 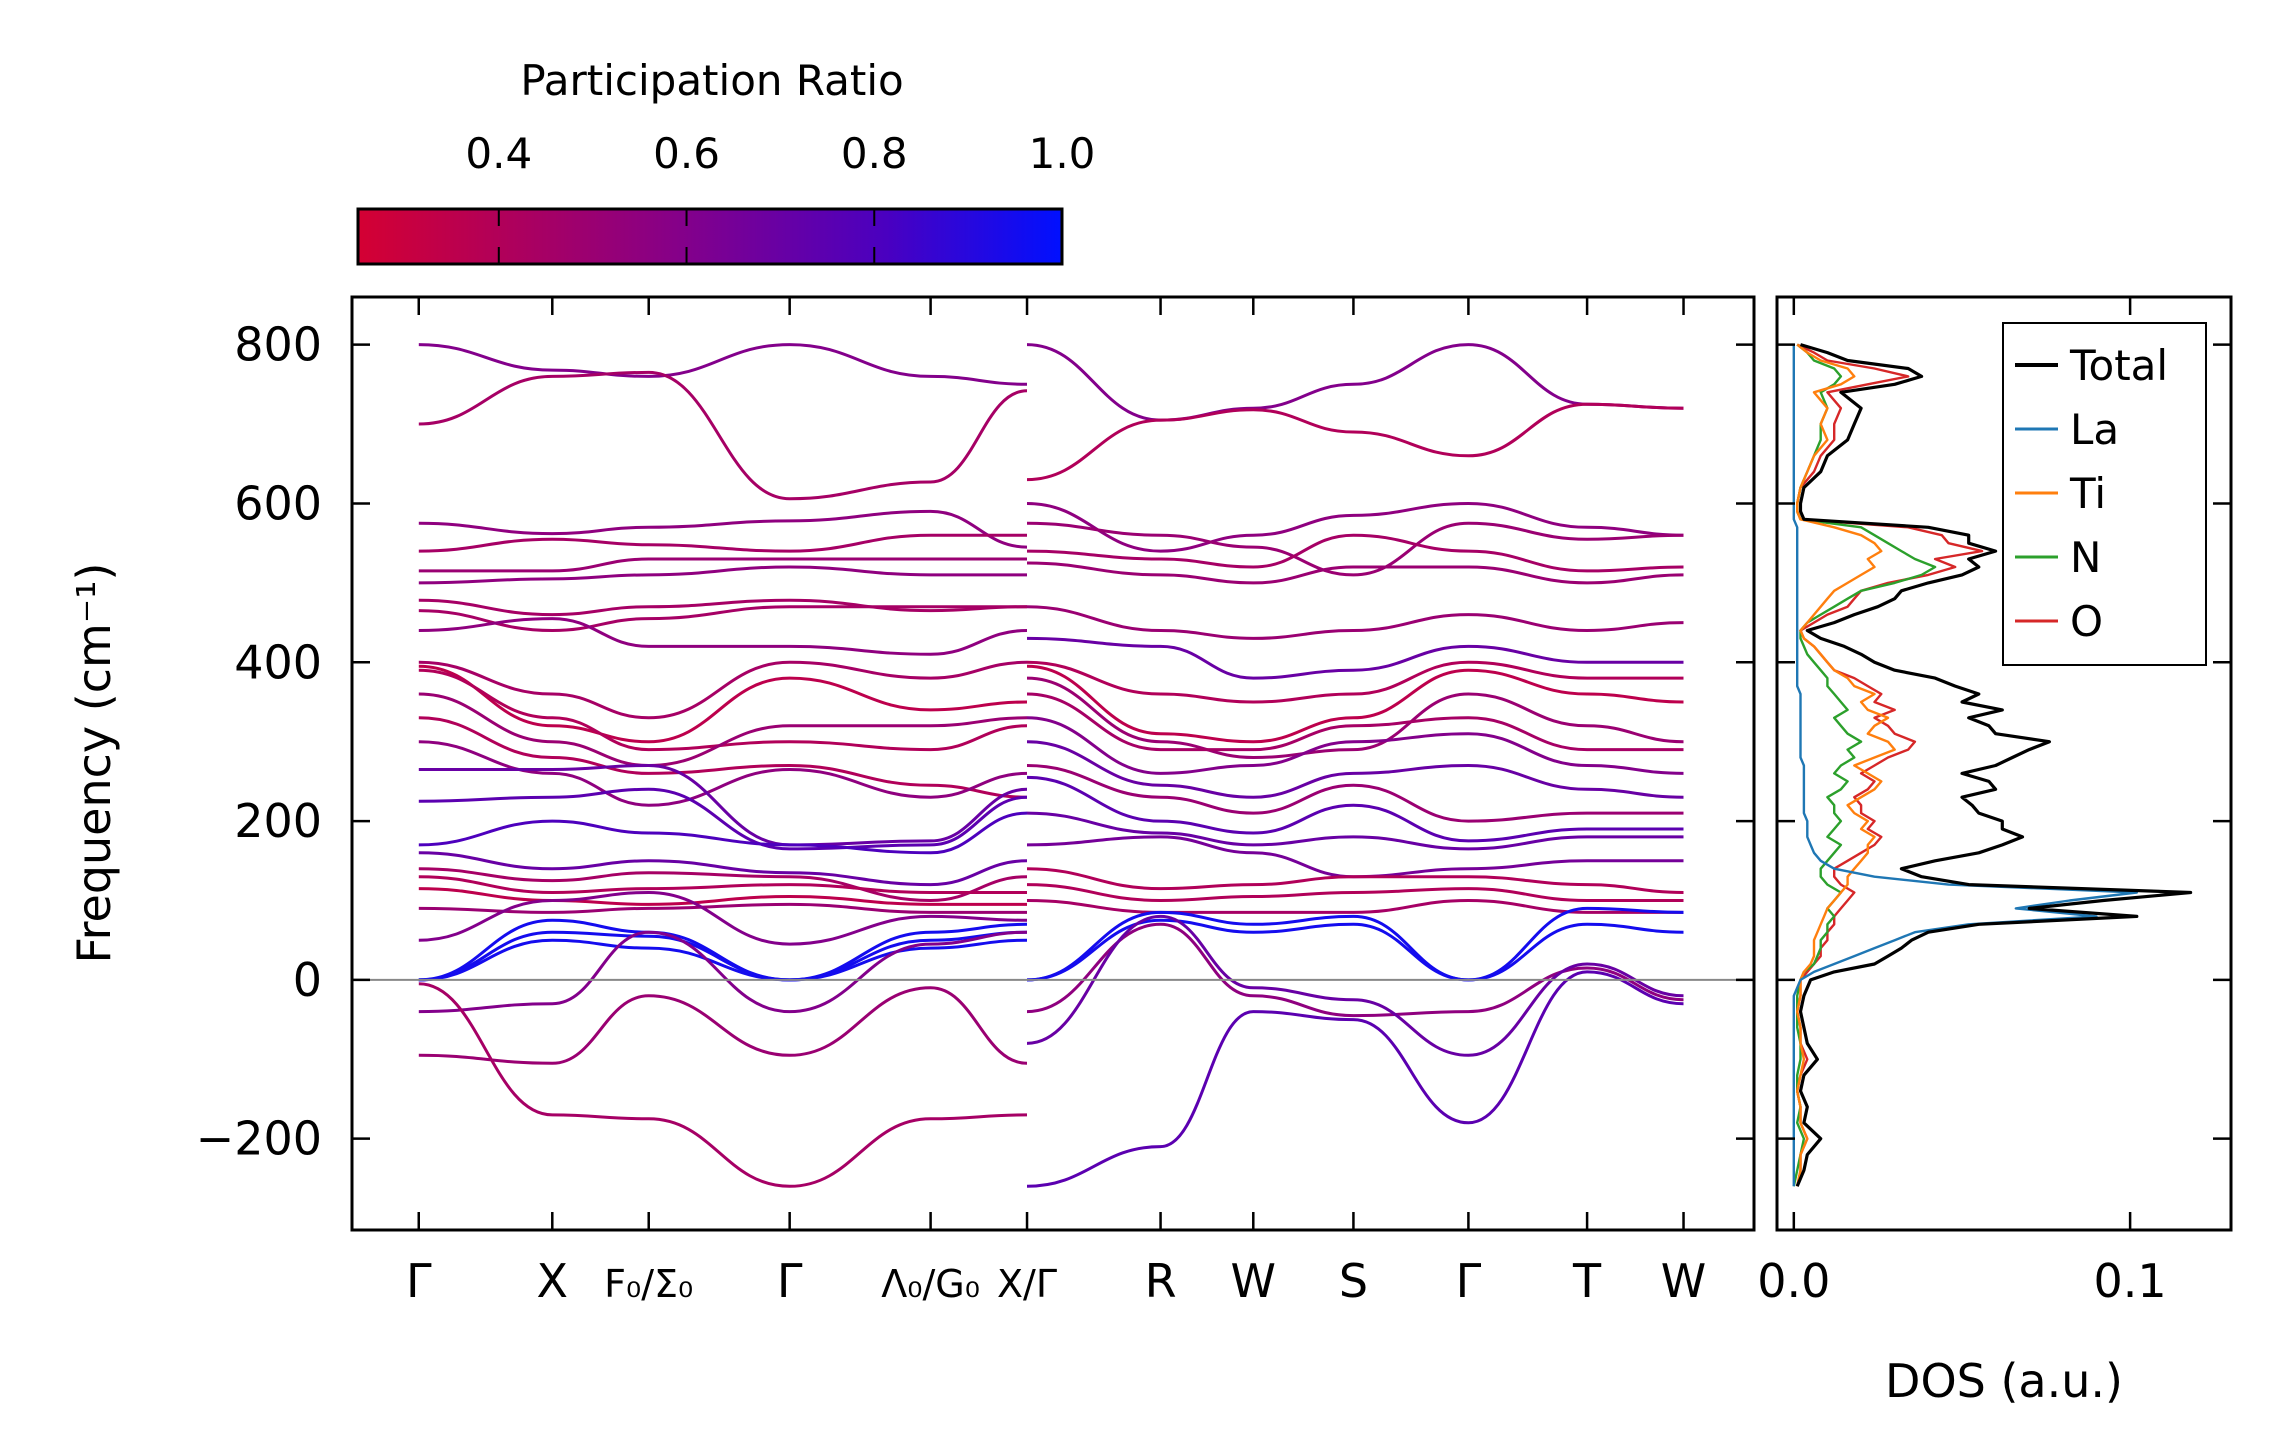 What do you see at coordinates (2085, 557) in the screenshot?
I see `legend-label-n: N` at bounding box center [2085, 557].